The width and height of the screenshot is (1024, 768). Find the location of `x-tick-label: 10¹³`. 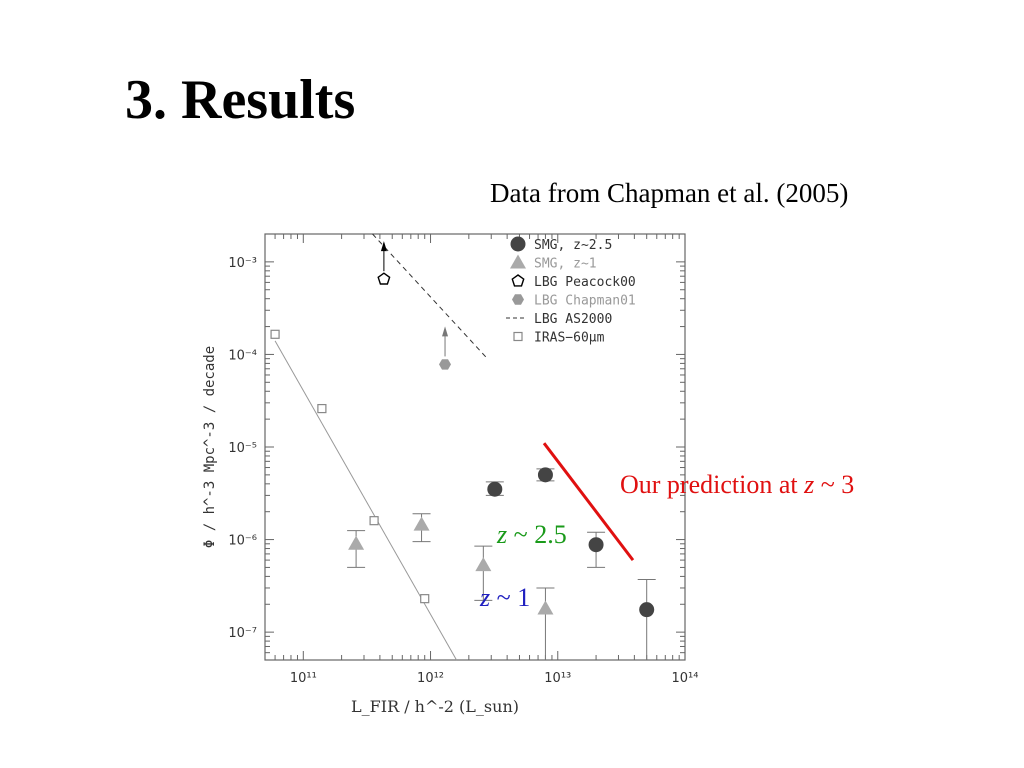

x-tick-label: 10¹³ is located at coordinates (557, 678).